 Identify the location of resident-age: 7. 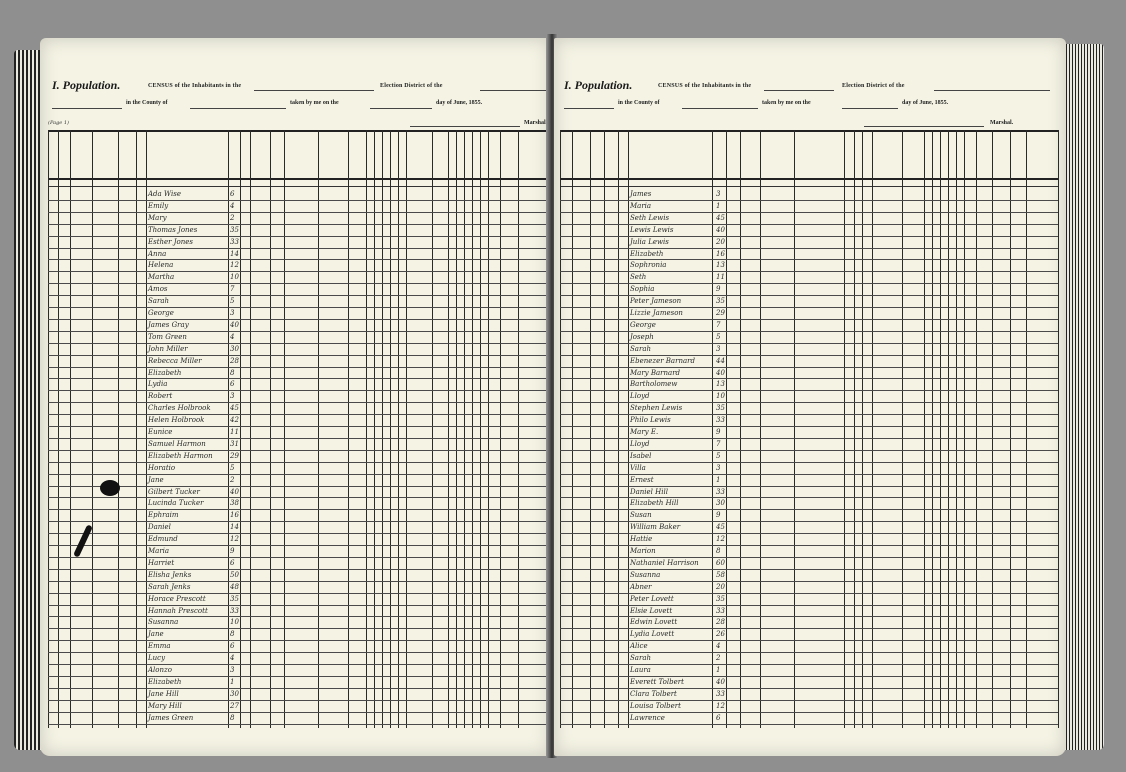
(718, 443).